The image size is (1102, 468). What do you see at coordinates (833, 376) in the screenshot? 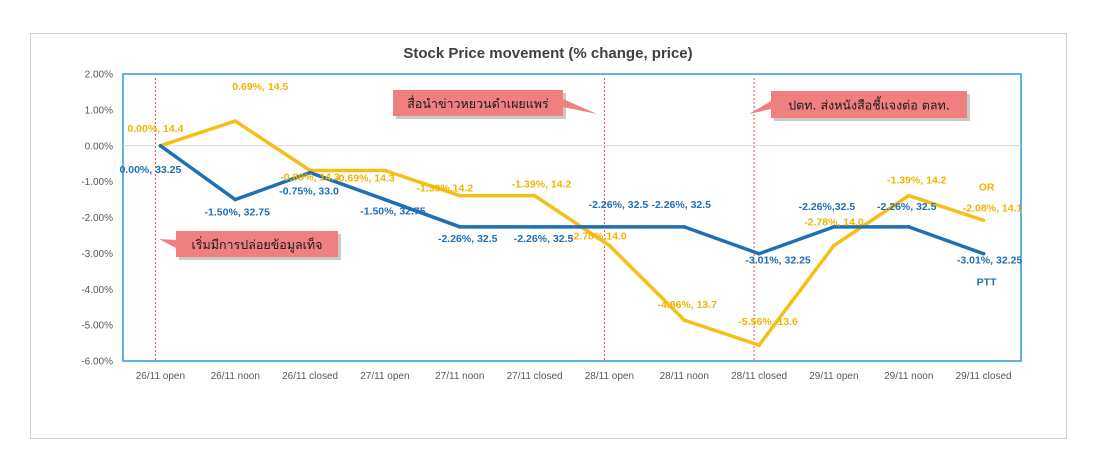
I see `x-tick-label: 29/11 open` at bounding box center [833, 376].